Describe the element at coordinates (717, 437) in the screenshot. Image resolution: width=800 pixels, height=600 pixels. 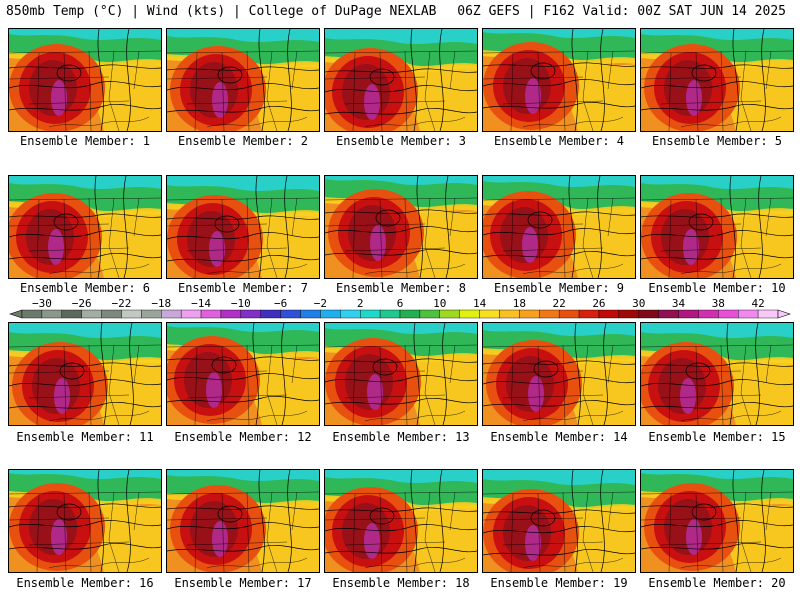
I see `ensemble-member-label: Ensemble Member: 15` at that location.